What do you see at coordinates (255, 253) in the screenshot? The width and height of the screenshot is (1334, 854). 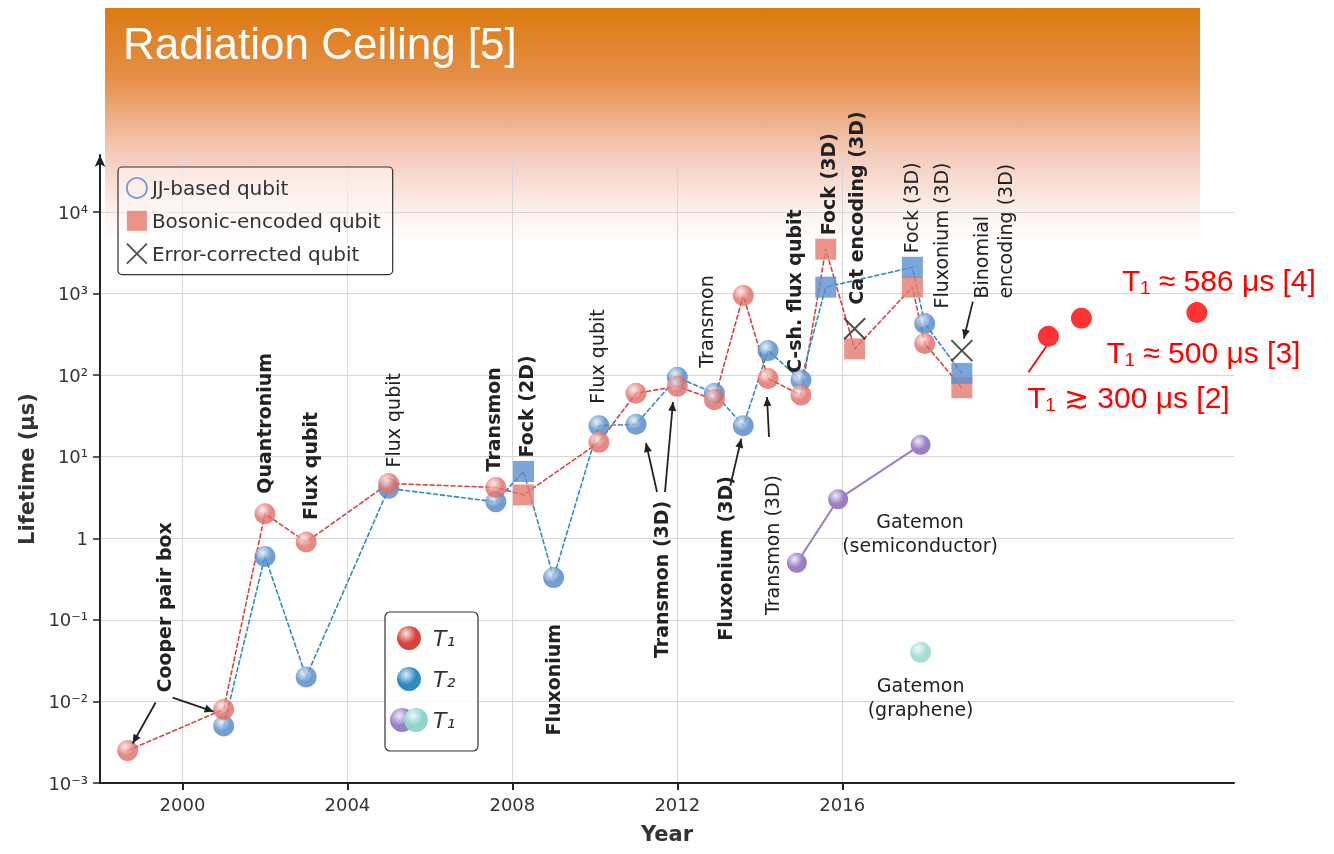 I see `legend-label: Error-corrected qubit` at bounding box center [255, 253].